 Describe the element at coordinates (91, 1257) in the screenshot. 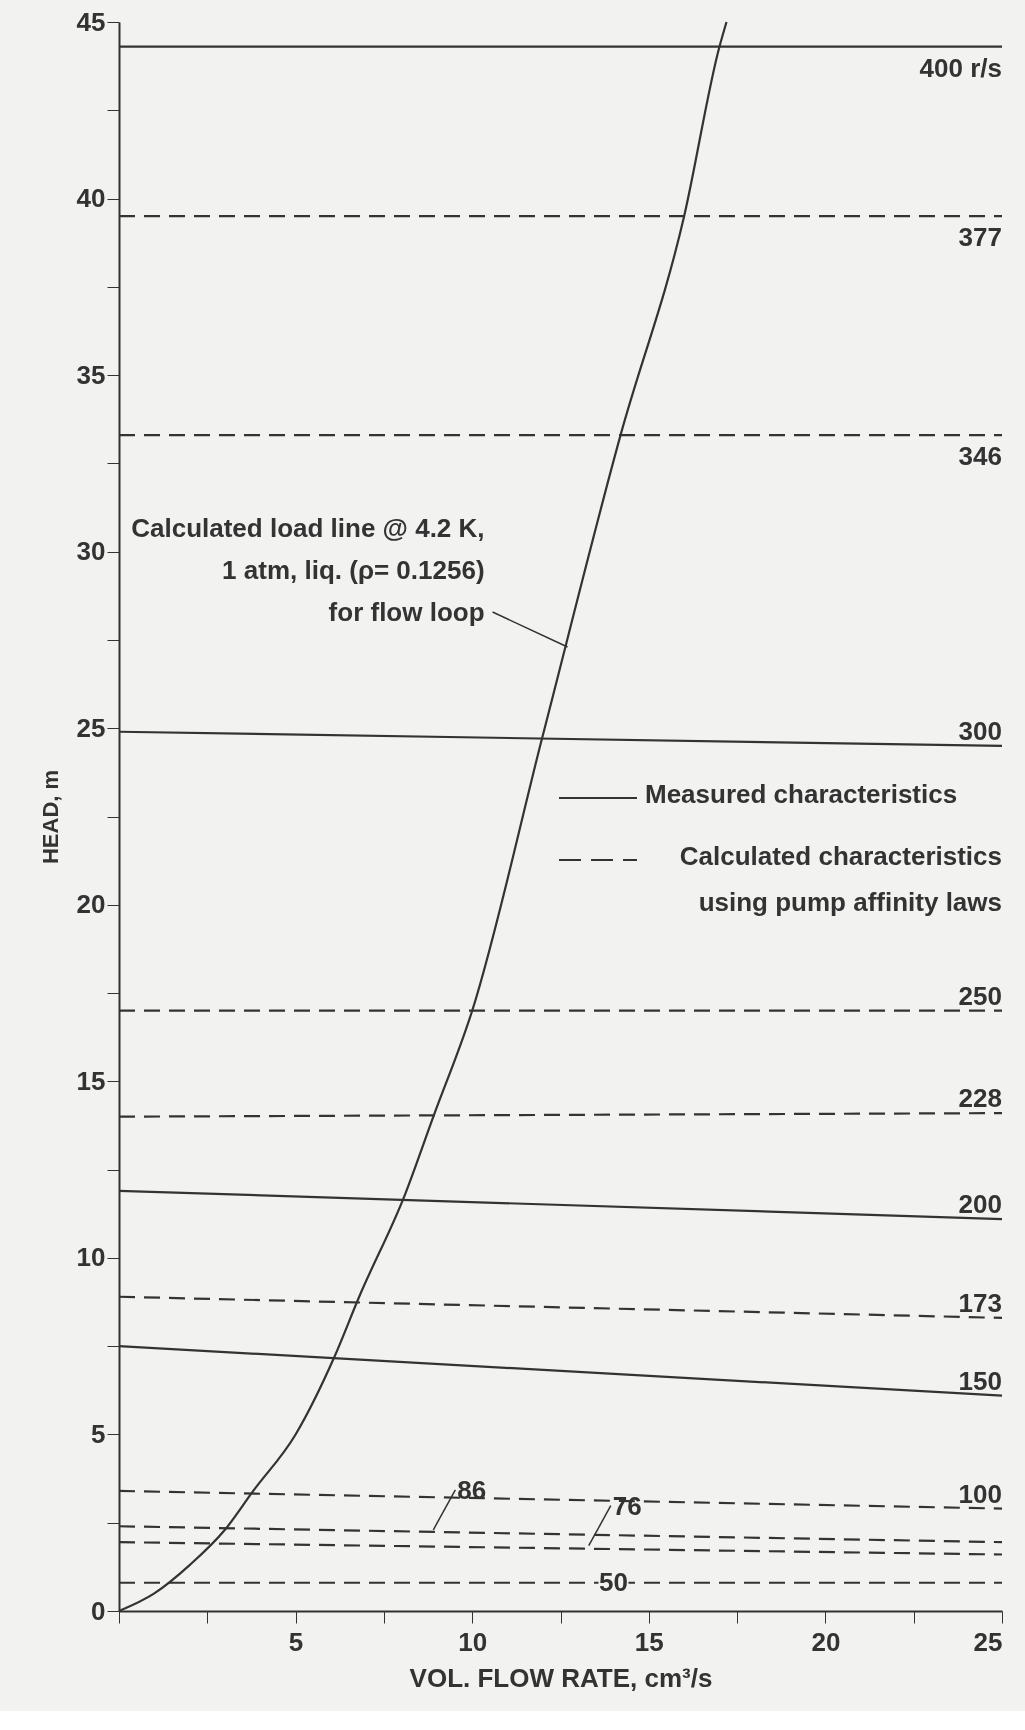

I see `y-tick-label: 10` at that location.